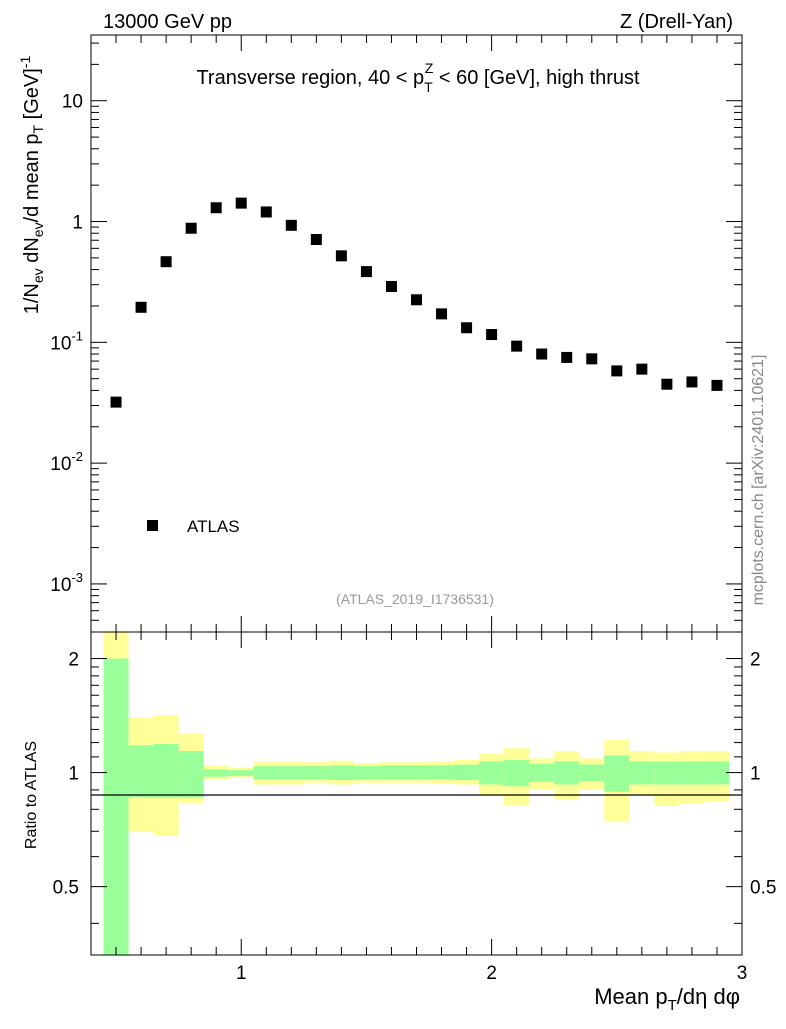 This screenshot has height=1029, width=786. Describe the element at coordinates (31, 185) in the screenshot. I see `main-ylabel: 1/Nev dNev/d mean pT [GeV]-1` at that location.